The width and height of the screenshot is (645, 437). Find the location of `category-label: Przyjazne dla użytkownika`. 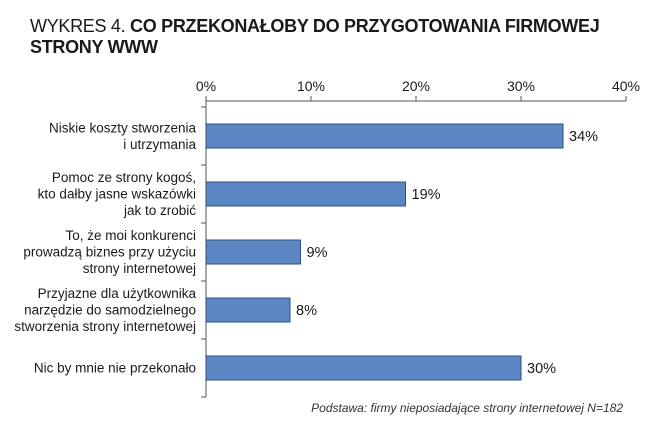

category-label: Przyjazne dla użytkownika is located at coordinates (117, 293).